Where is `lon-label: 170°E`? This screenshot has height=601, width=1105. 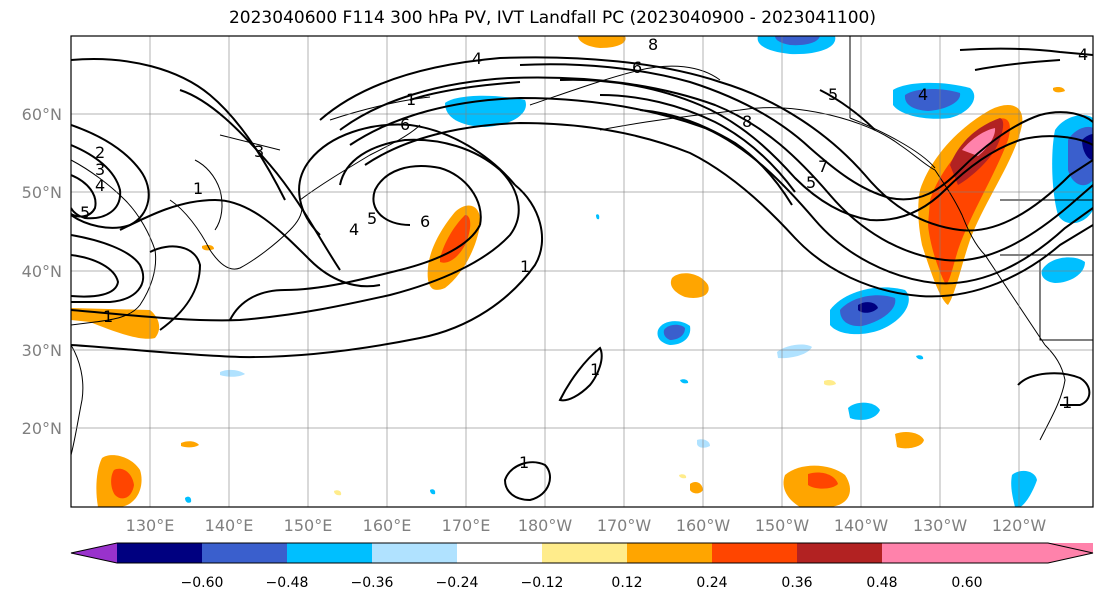 lon-label: 170°E is located at coordinates (466, 525).